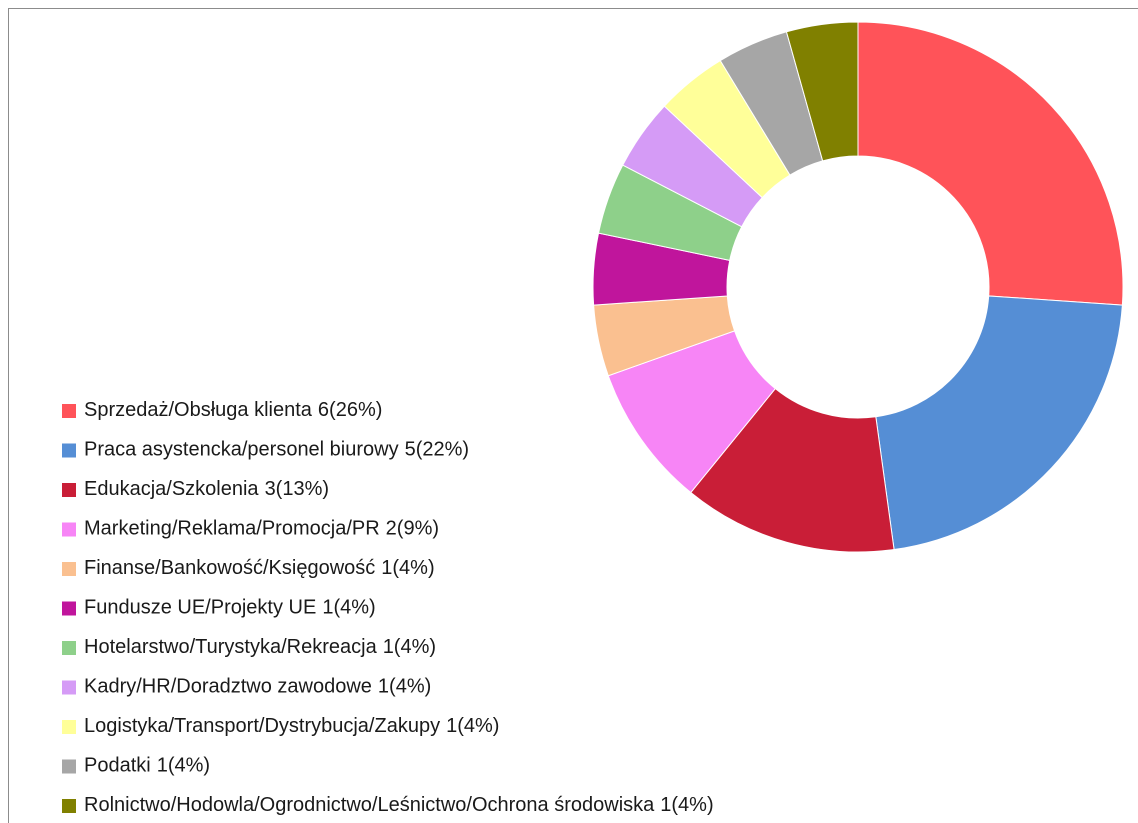 The width and height of the screenshot is (1138, 823). I want to click on legend-category: Logistyka/Transport/Dystrybucja/Zakupy, so click(262, 726).